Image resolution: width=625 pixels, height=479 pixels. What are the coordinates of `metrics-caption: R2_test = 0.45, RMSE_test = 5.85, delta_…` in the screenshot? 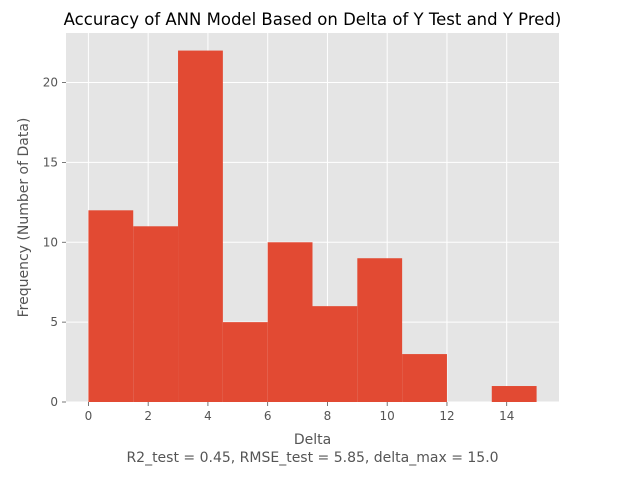 It's located at (312, 458).